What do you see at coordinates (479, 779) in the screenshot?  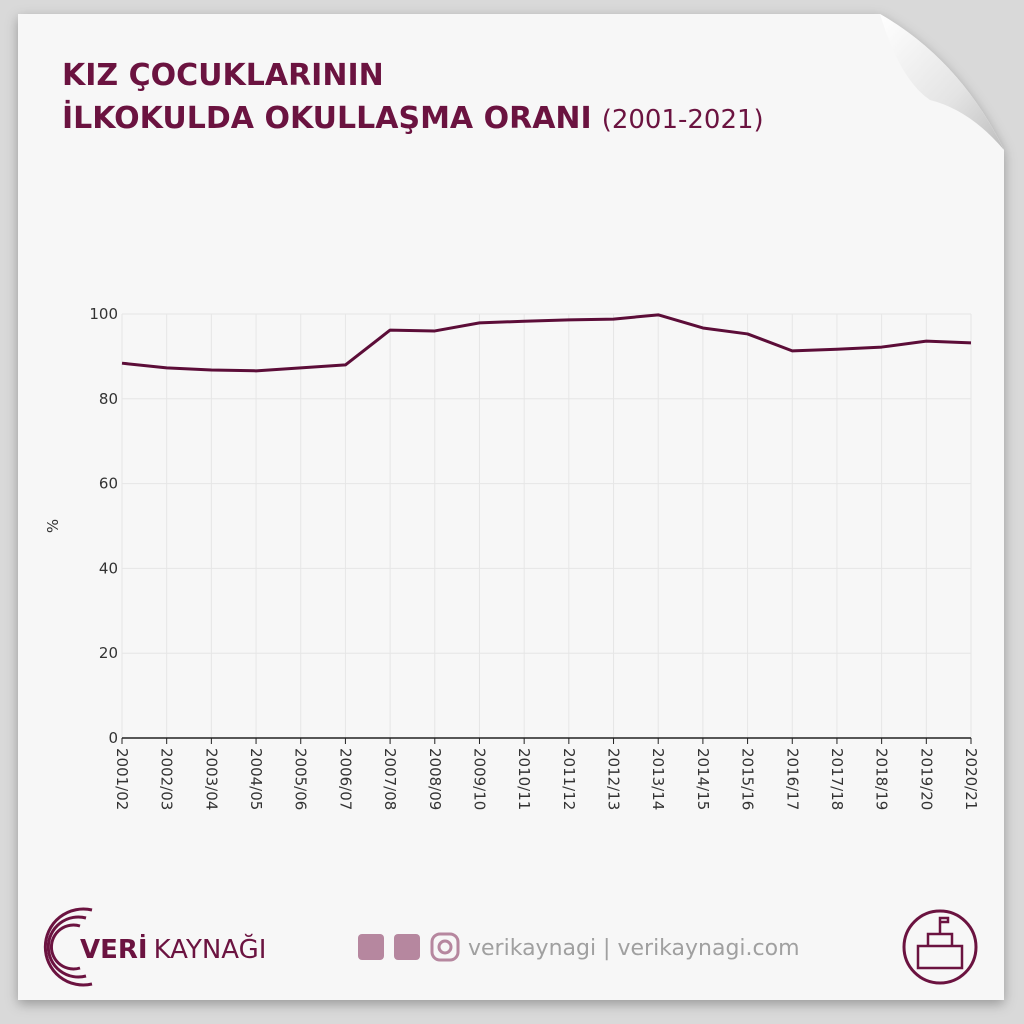 I see `x-tick-label: 2009/10` at bounding box center [479, 779].